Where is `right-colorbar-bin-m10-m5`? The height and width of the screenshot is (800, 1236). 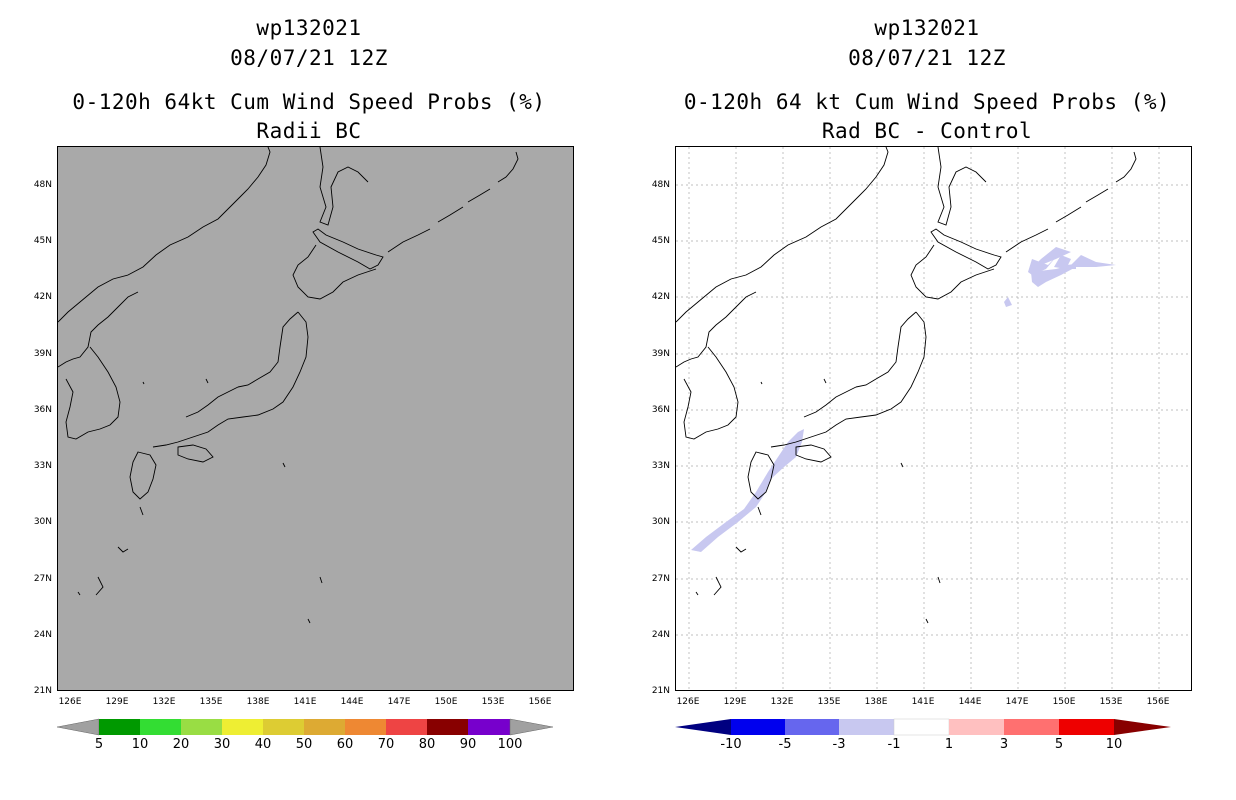
right-colorbar-bin-m10-m5 is located at coordinates (758, 727).